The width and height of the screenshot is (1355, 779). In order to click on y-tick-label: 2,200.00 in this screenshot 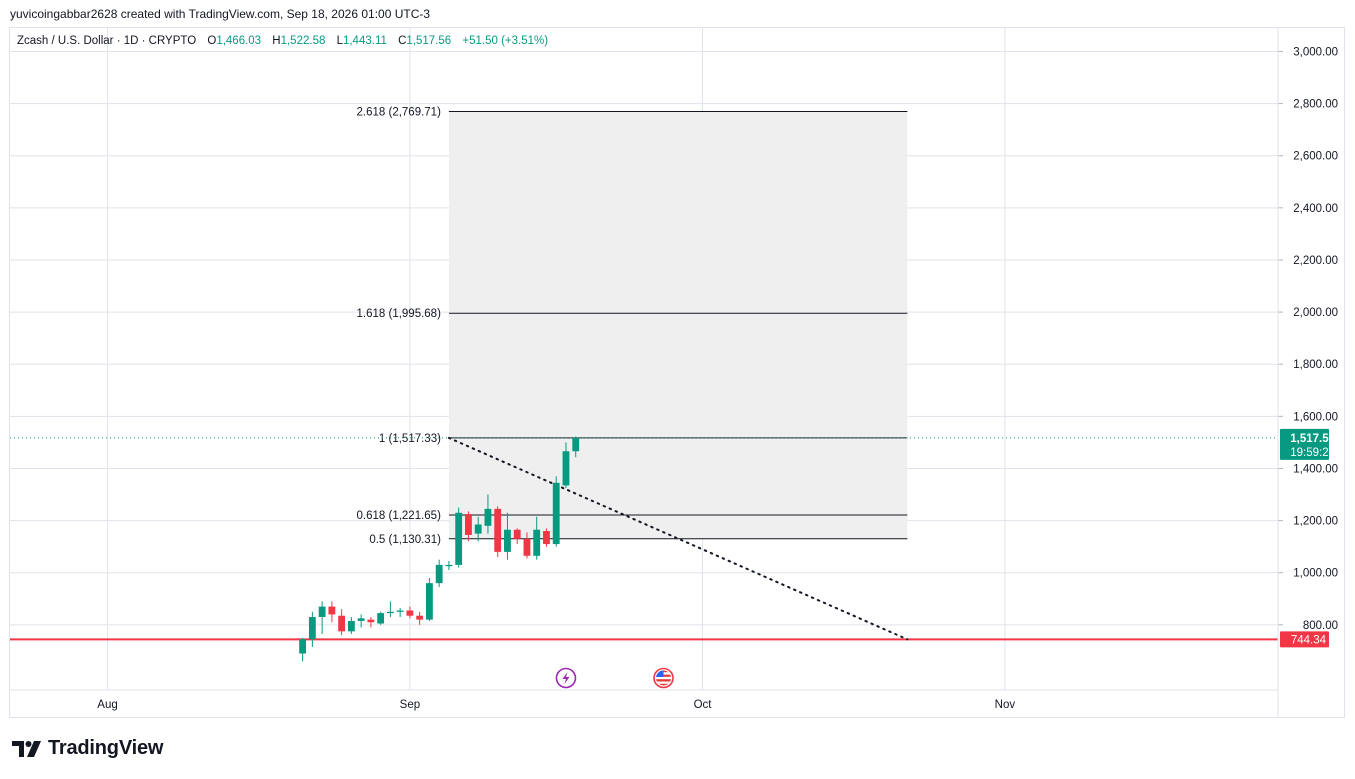, I will do `click(1315, 261)`.